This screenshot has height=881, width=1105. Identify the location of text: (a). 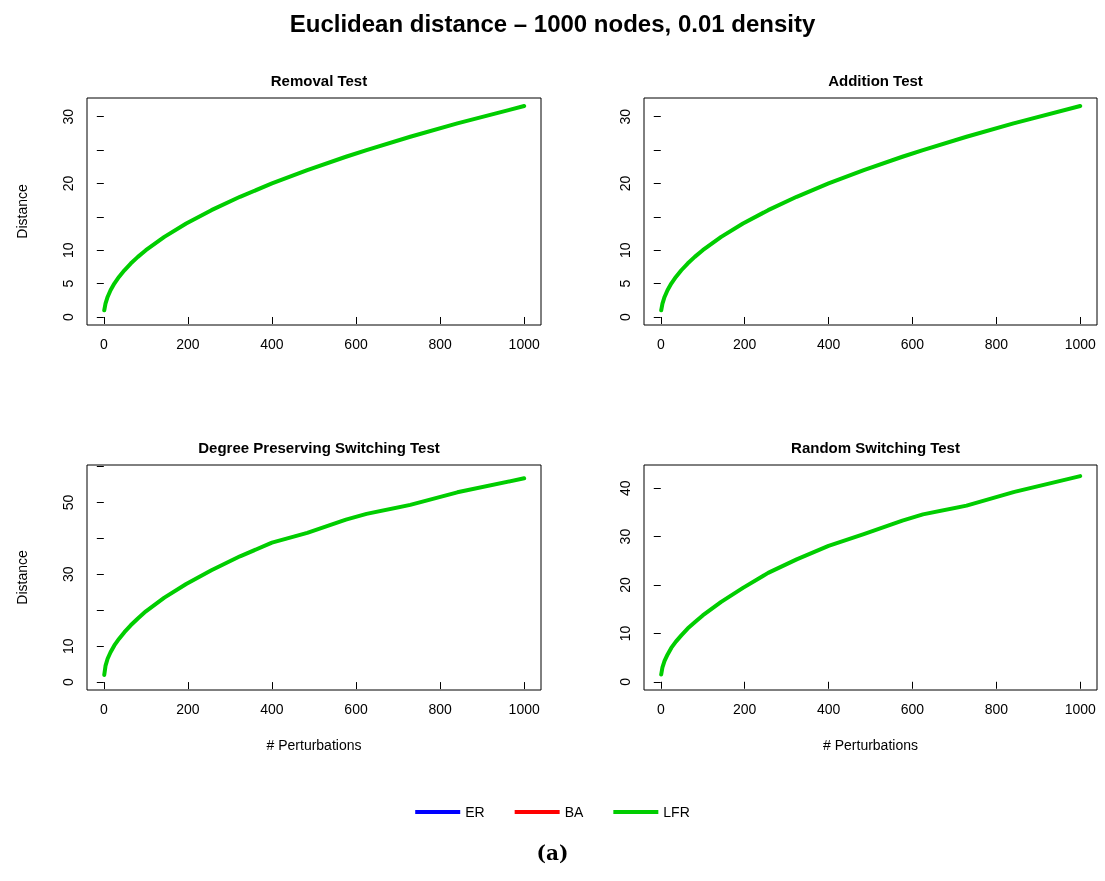
(552, 853).